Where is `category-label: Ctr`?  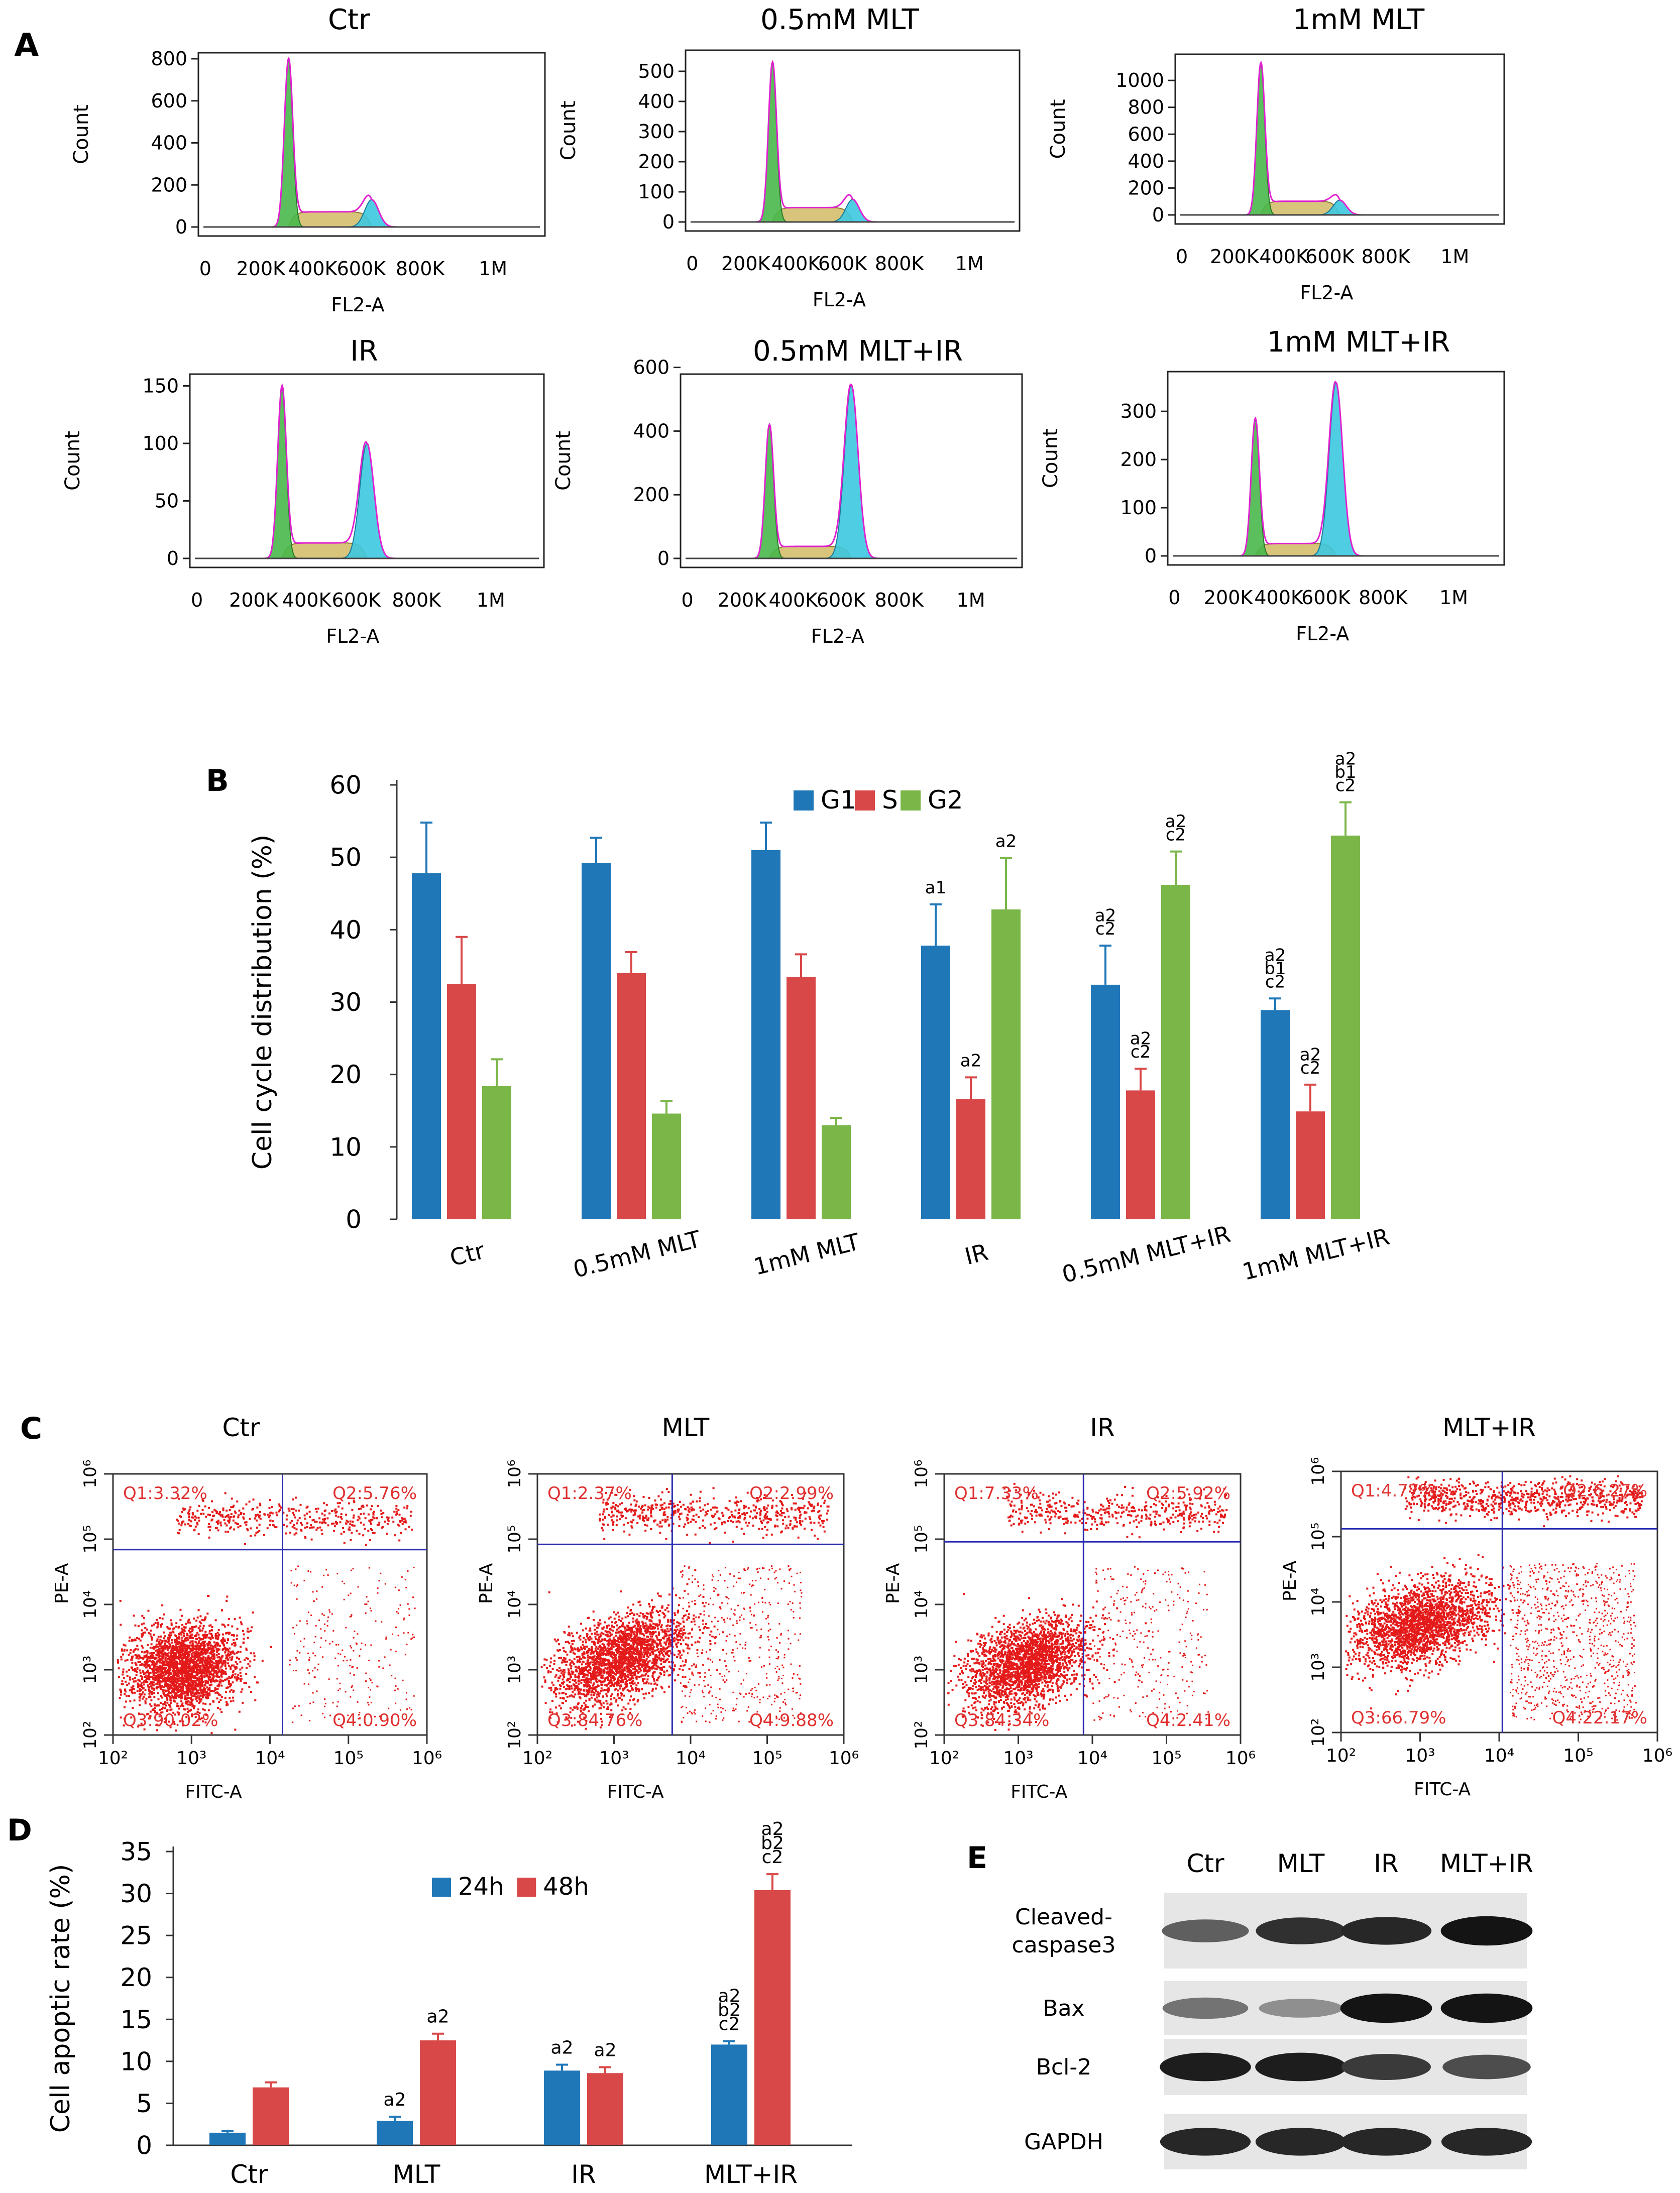 category-label: Ctr is located at coordinates (249, 2174).